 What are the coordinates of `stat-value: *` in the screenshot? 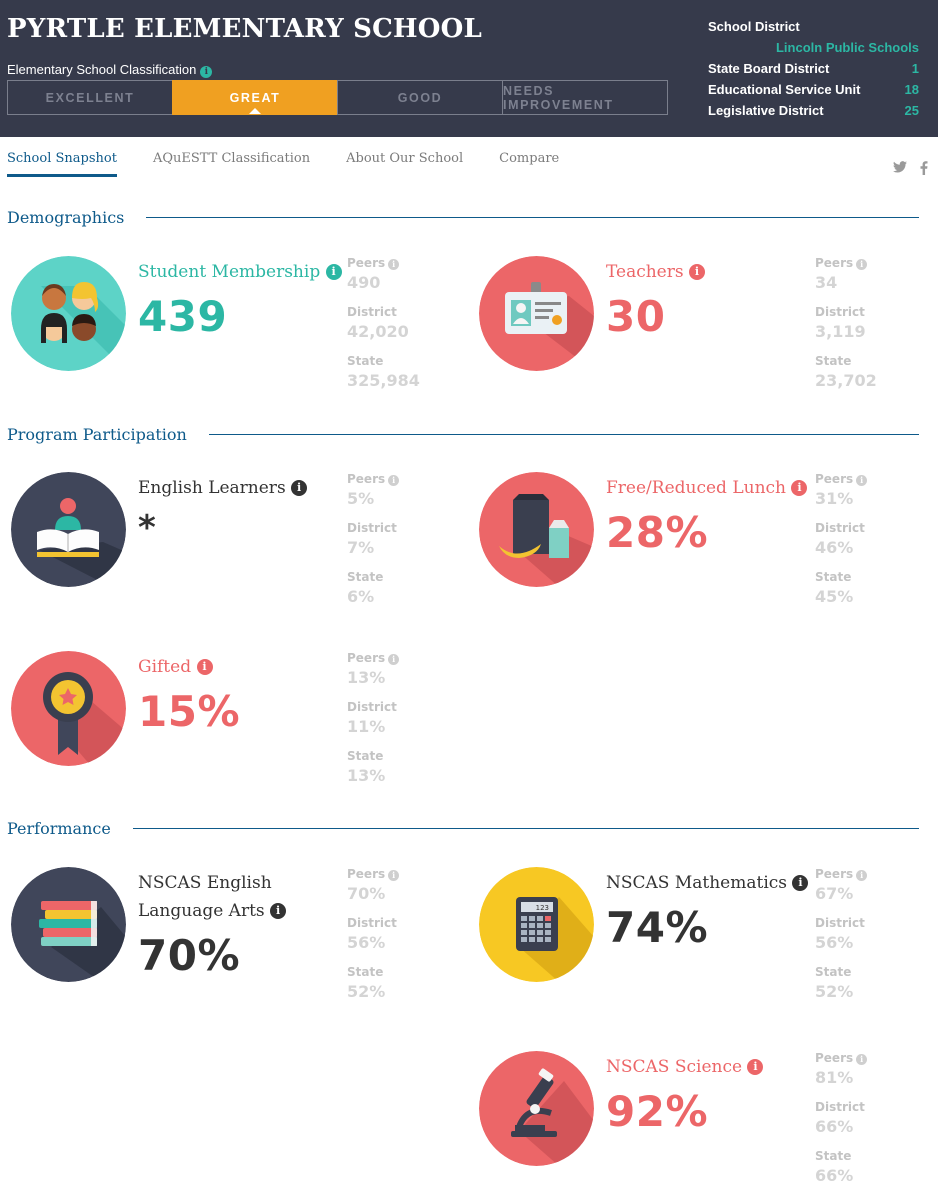 It's located at (147, 528).